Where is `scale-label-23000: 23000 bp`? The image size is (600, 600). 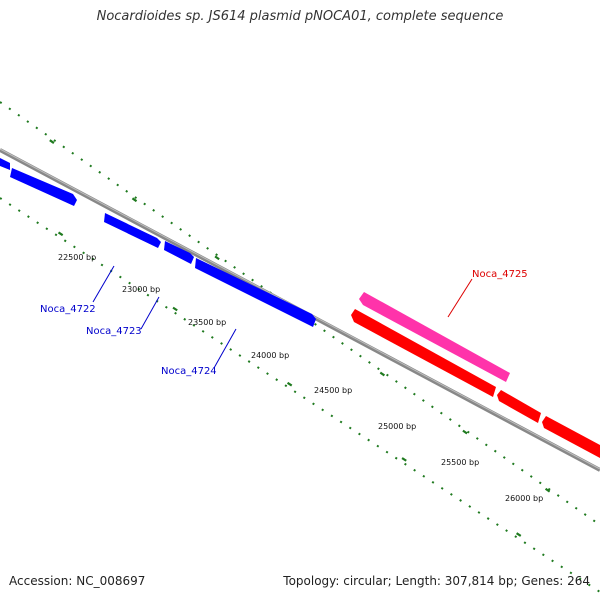 scale-label-23000: 23000 bp is located at coordinates (141, 289).